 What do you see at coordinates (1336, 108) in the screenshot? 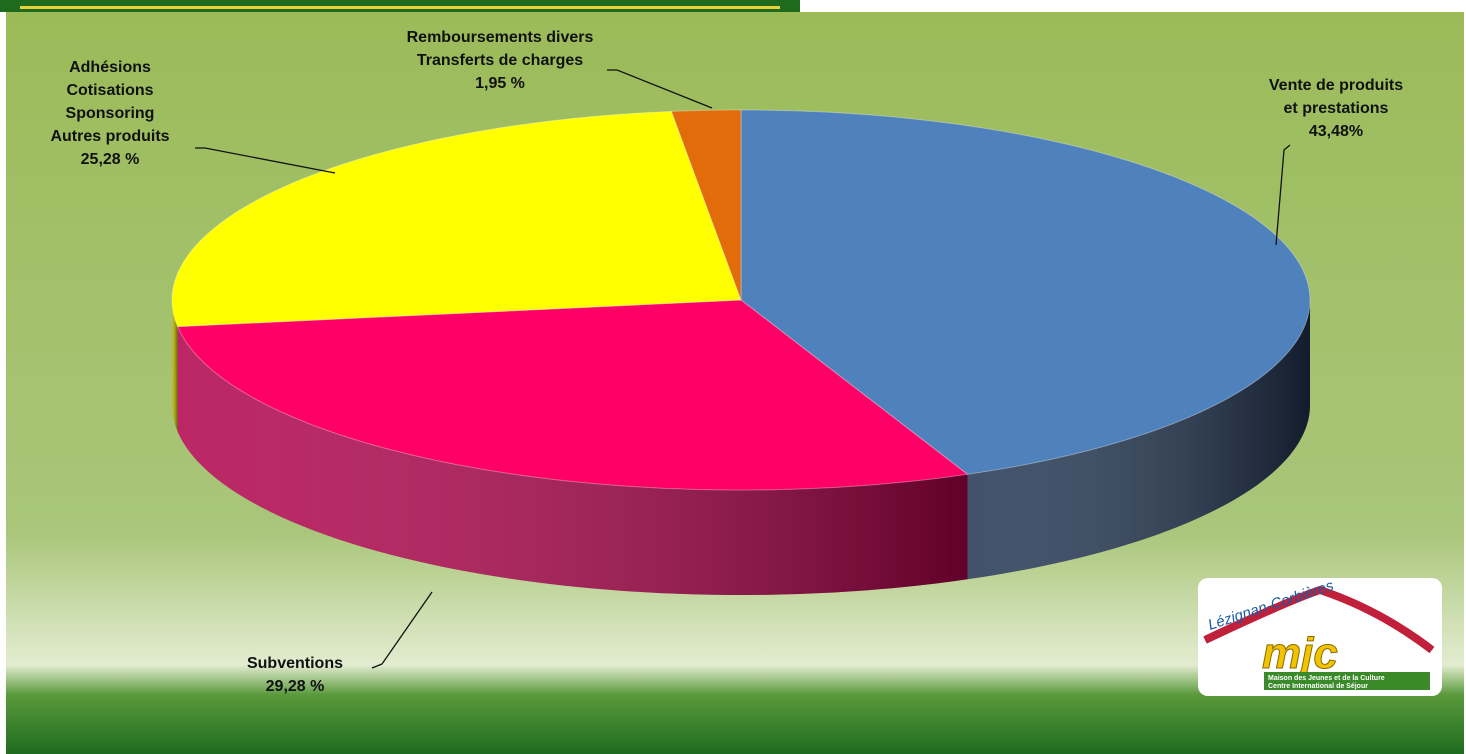
I see `slice-label: et prestations` at bounding box center [1336, 108].